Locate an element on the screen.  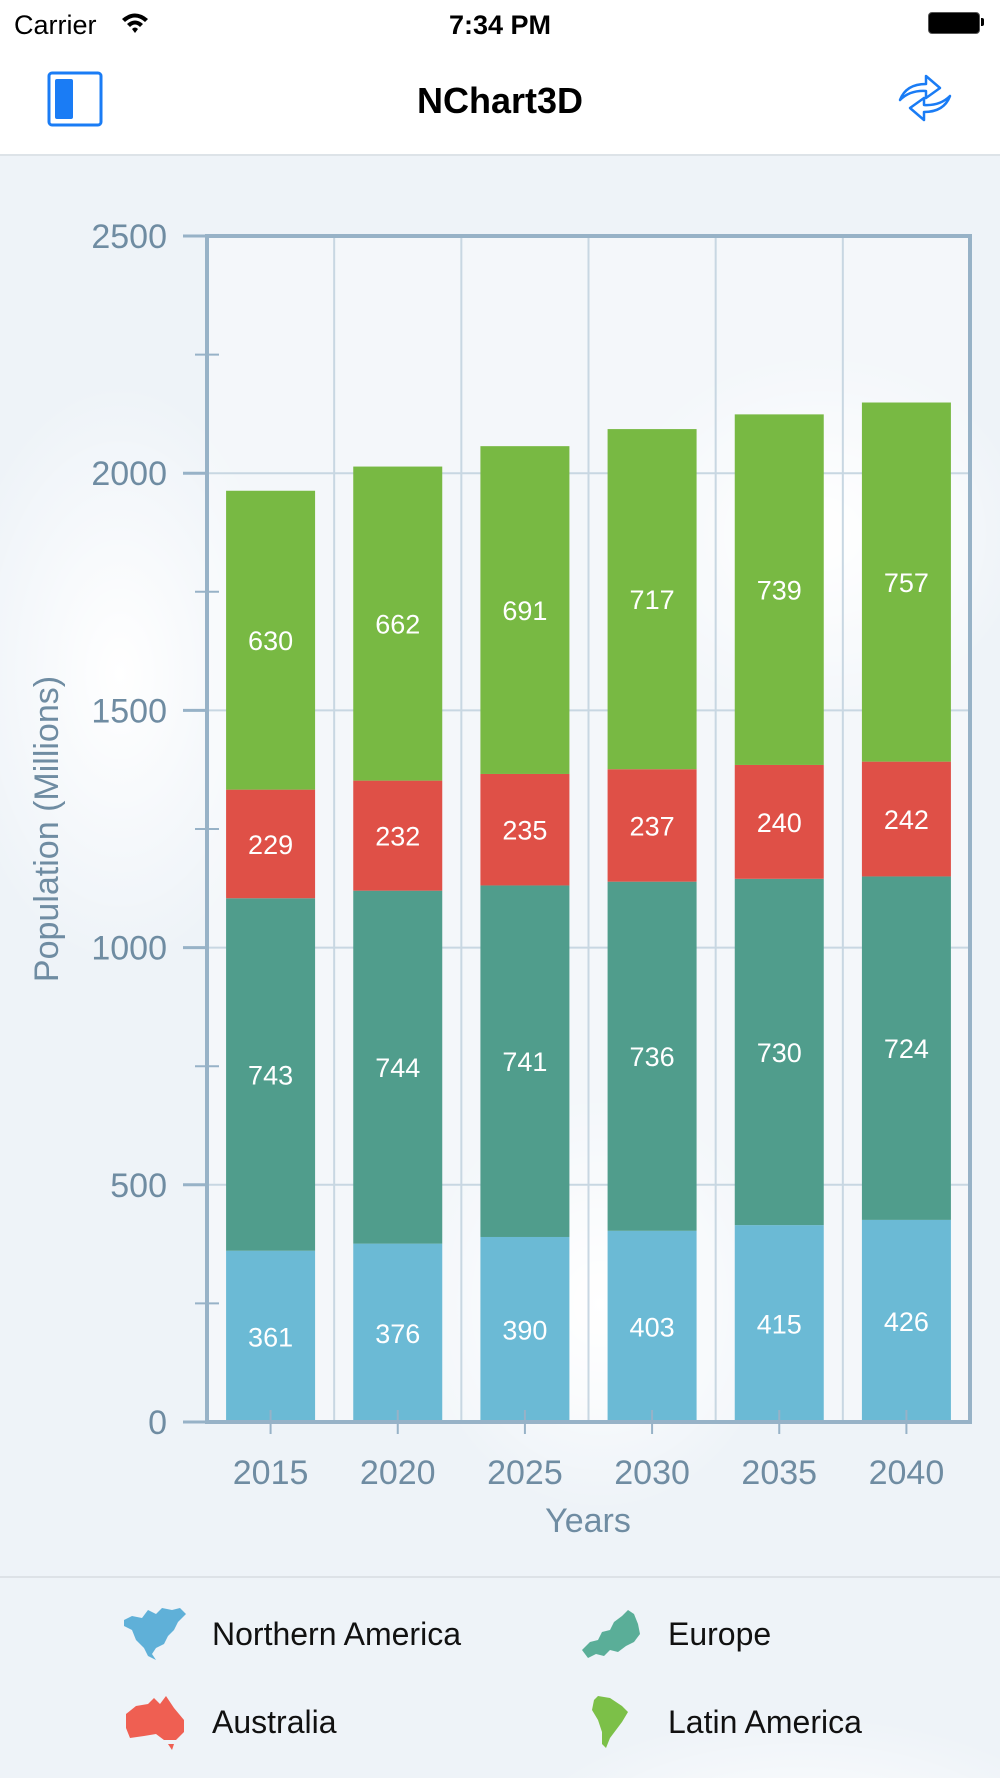
bar-segment-latin-america-2020 is located at coordinates (398, 623).